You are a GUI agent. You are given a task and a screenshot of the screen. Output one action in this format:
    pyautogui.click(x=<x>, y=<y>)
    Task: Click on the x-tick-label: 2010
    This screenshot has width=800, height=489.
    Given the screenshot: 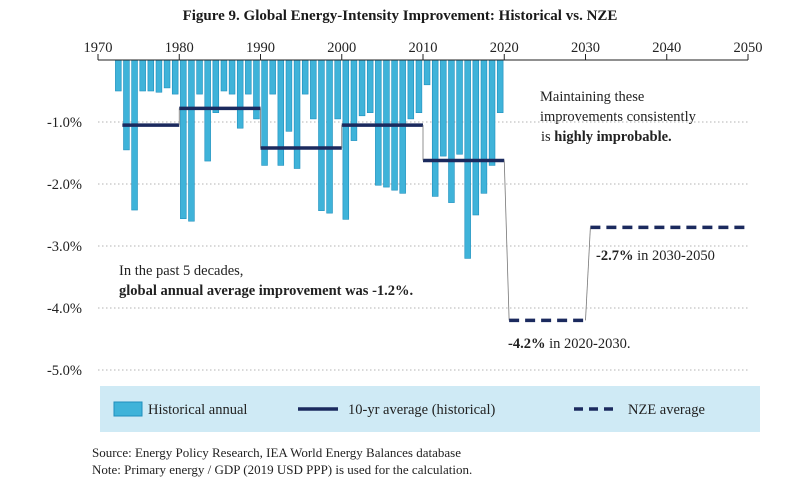 What is the action you would take?
    pyautogui.click(x=423, y=48)
    